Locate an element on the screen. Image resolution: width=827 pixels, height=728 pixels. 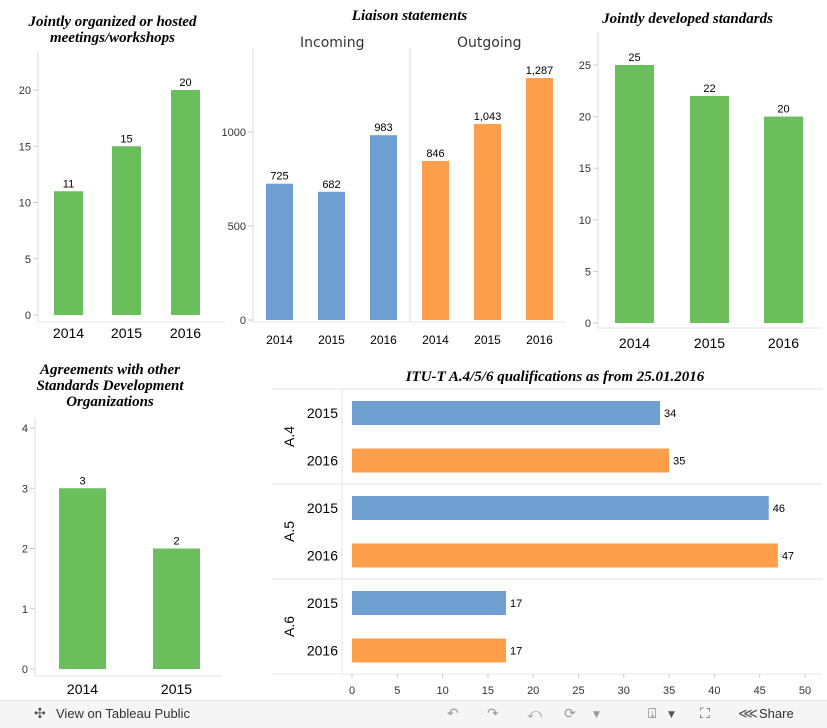
fullscreen-icon: ⛶ is located at coordinates (705, 714).